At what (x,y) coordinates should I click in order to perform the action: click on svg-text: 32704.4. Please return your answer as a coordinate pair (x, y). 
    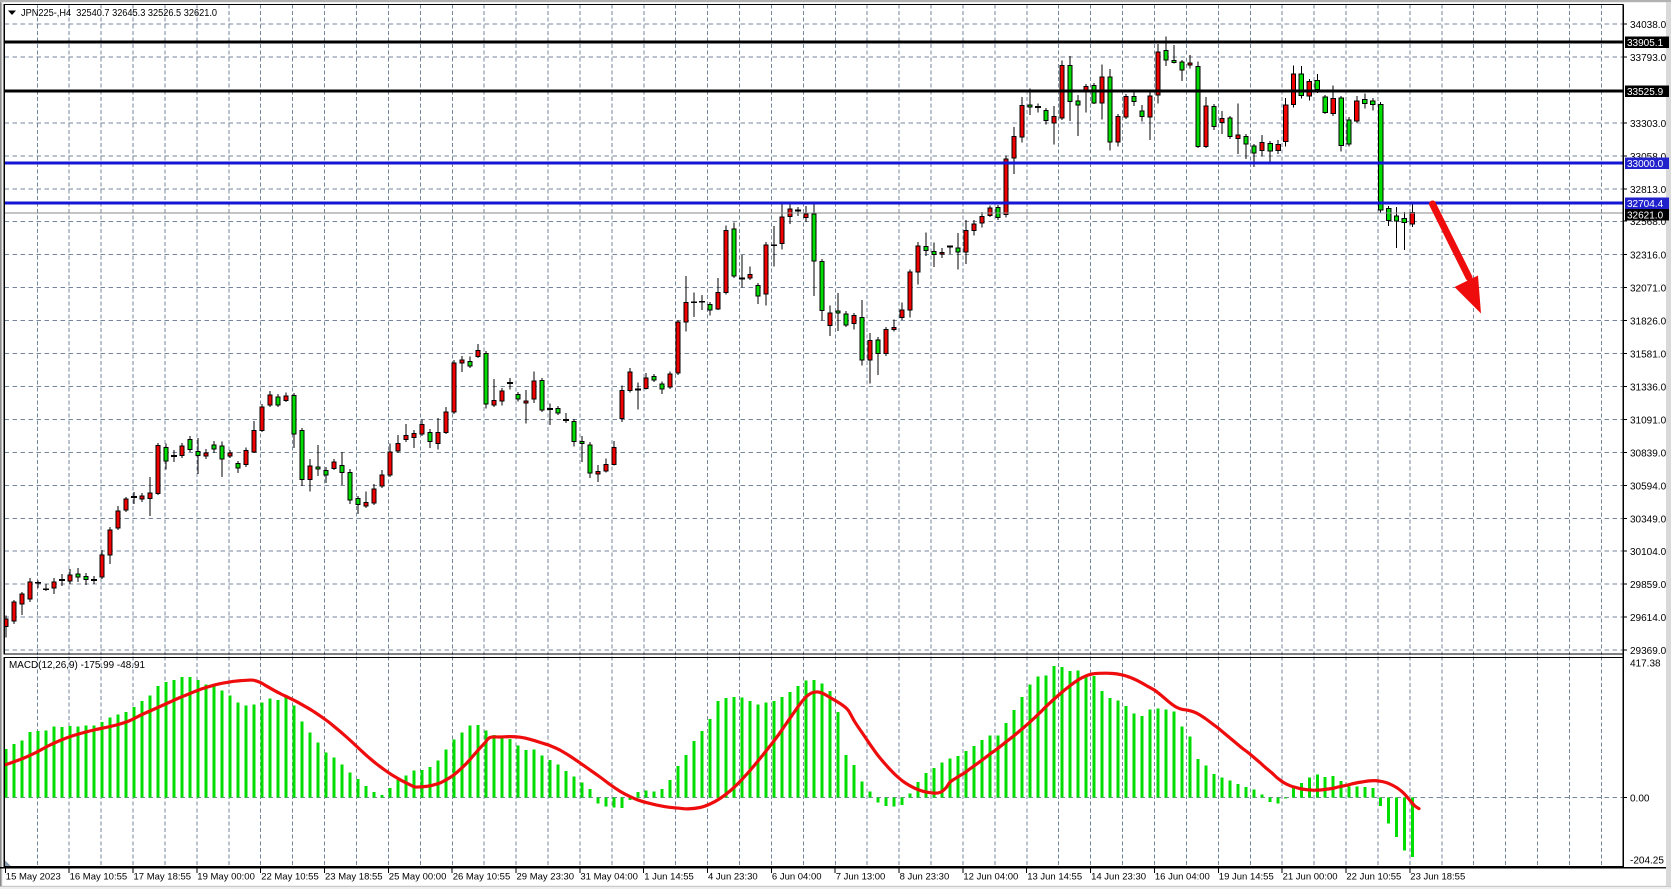
    Looking at the image, I should click on (1645, 204).